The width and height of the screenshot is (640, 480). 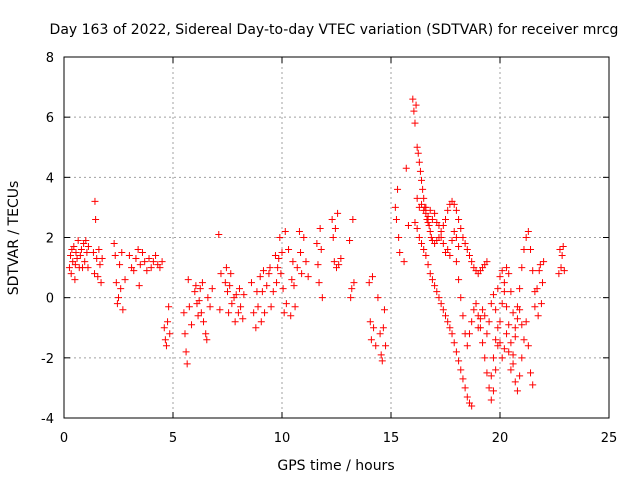 I want to click on x-tick-label: 15, so click(x=391, y=438).